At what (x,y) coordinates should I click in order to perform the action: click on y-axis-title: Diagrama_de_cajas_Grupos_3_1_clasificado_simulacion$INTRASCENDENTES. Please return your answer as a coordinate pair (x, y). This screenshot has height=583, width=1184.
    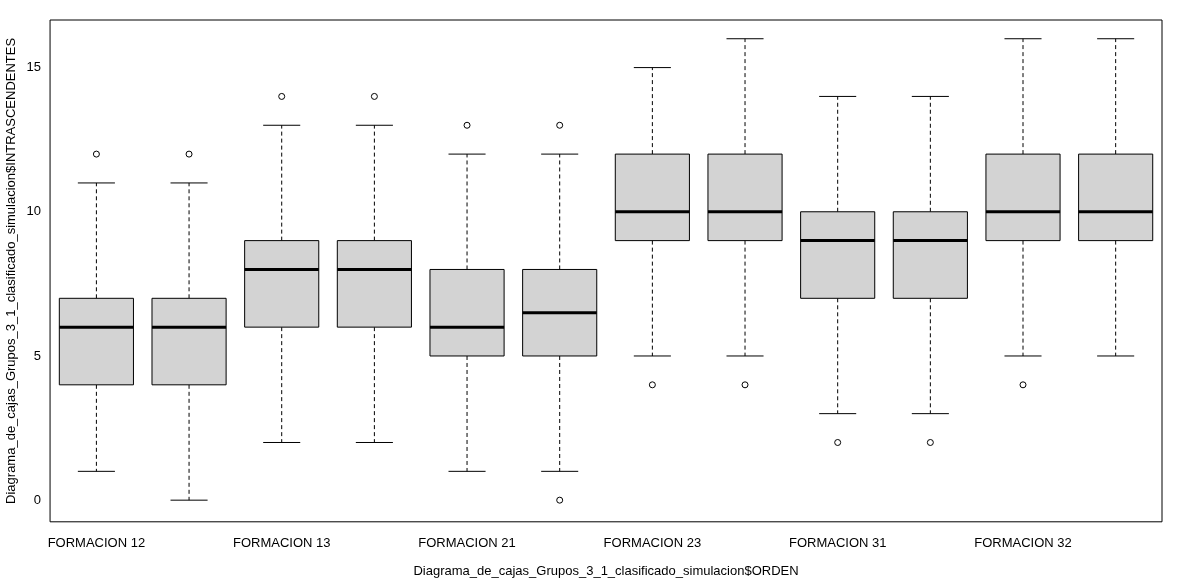
    Looking at the image, I should click on (11, 270).